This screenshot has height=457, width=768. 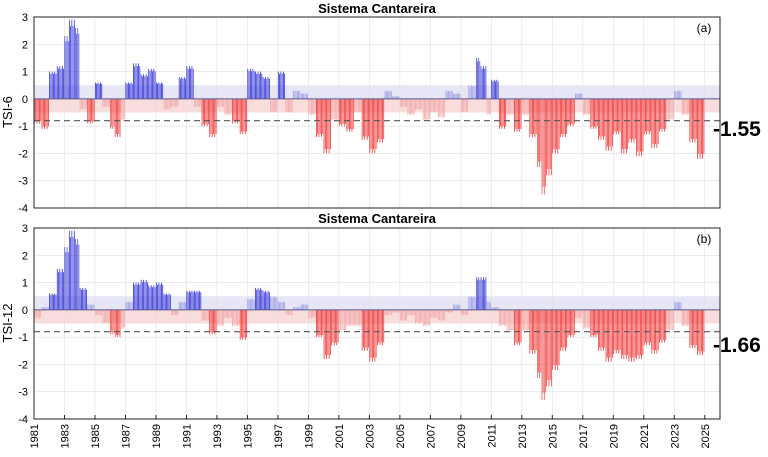 What do you see at coordinates (65, 436) in the screenshot?
I see `x-tick-label: 1983` at bounding box center [65, 436].